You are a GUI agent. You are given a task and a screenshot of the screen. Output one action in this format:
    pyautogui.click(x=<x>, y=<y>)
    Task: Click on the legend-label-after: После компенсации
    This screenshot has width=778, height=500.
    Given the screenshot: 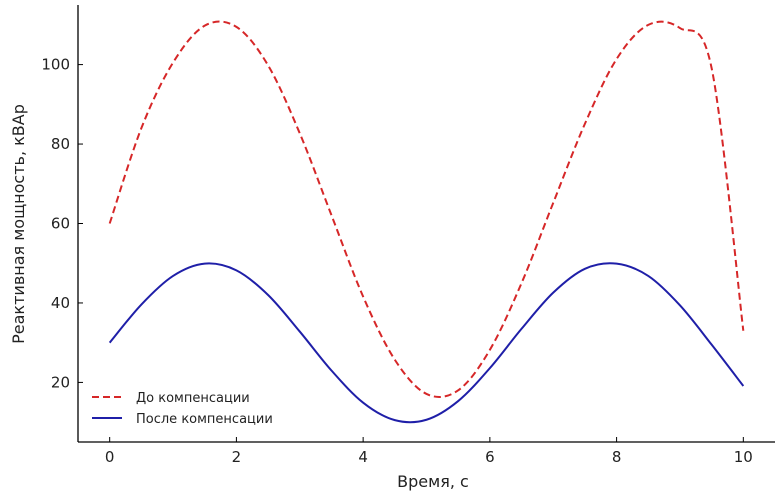 What is the action you would take?
    pyautogui.click(x=204, y=419)
    